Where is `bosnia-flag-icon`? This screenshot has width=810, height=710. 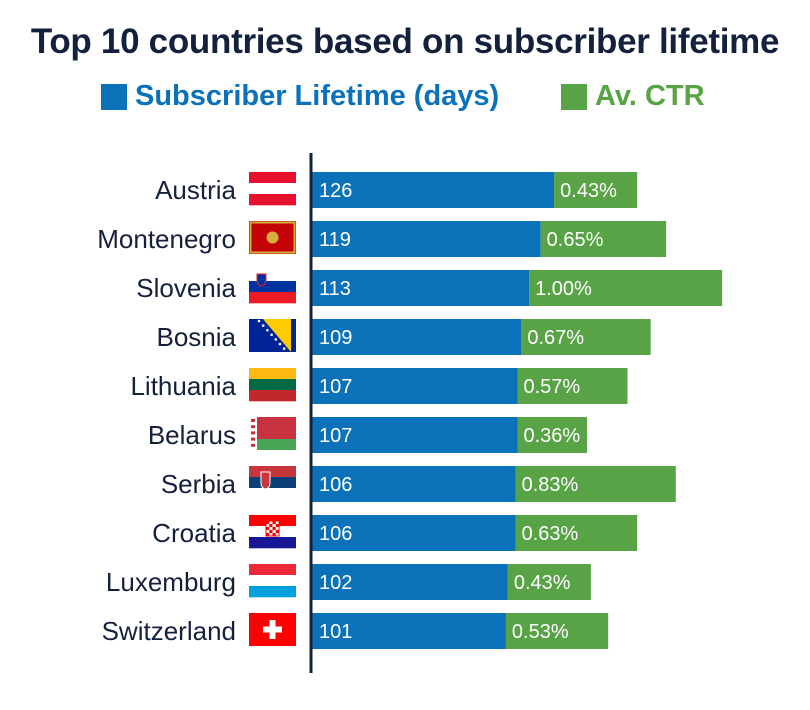
bosnia-flag-icon is located at coordinates (272, 335).